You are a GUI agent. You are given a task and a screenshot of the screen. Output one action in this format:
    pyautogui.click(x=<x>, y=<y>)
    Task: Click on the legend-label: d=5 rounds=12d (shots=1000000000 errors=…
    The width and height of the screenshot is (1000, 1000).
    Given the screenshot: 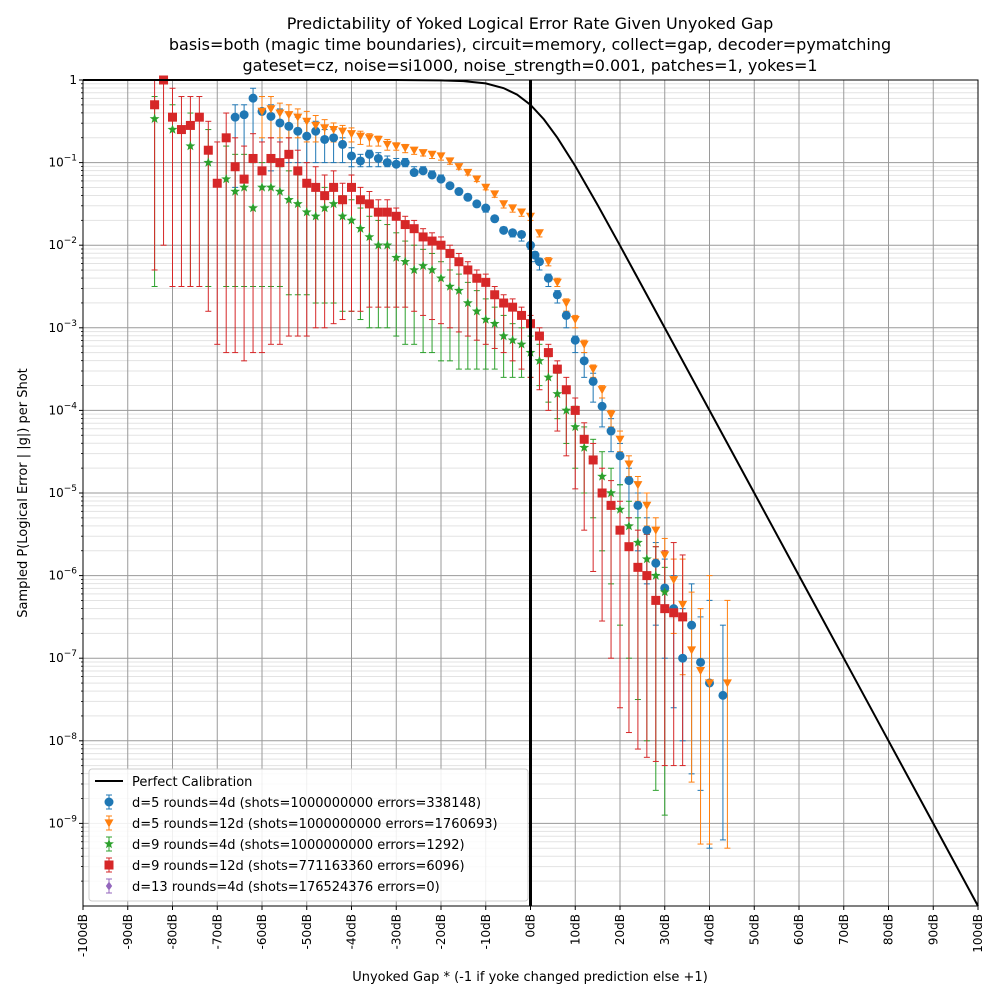 What is the action you would take?
    pyautogui.click(x=315, y=824)
    